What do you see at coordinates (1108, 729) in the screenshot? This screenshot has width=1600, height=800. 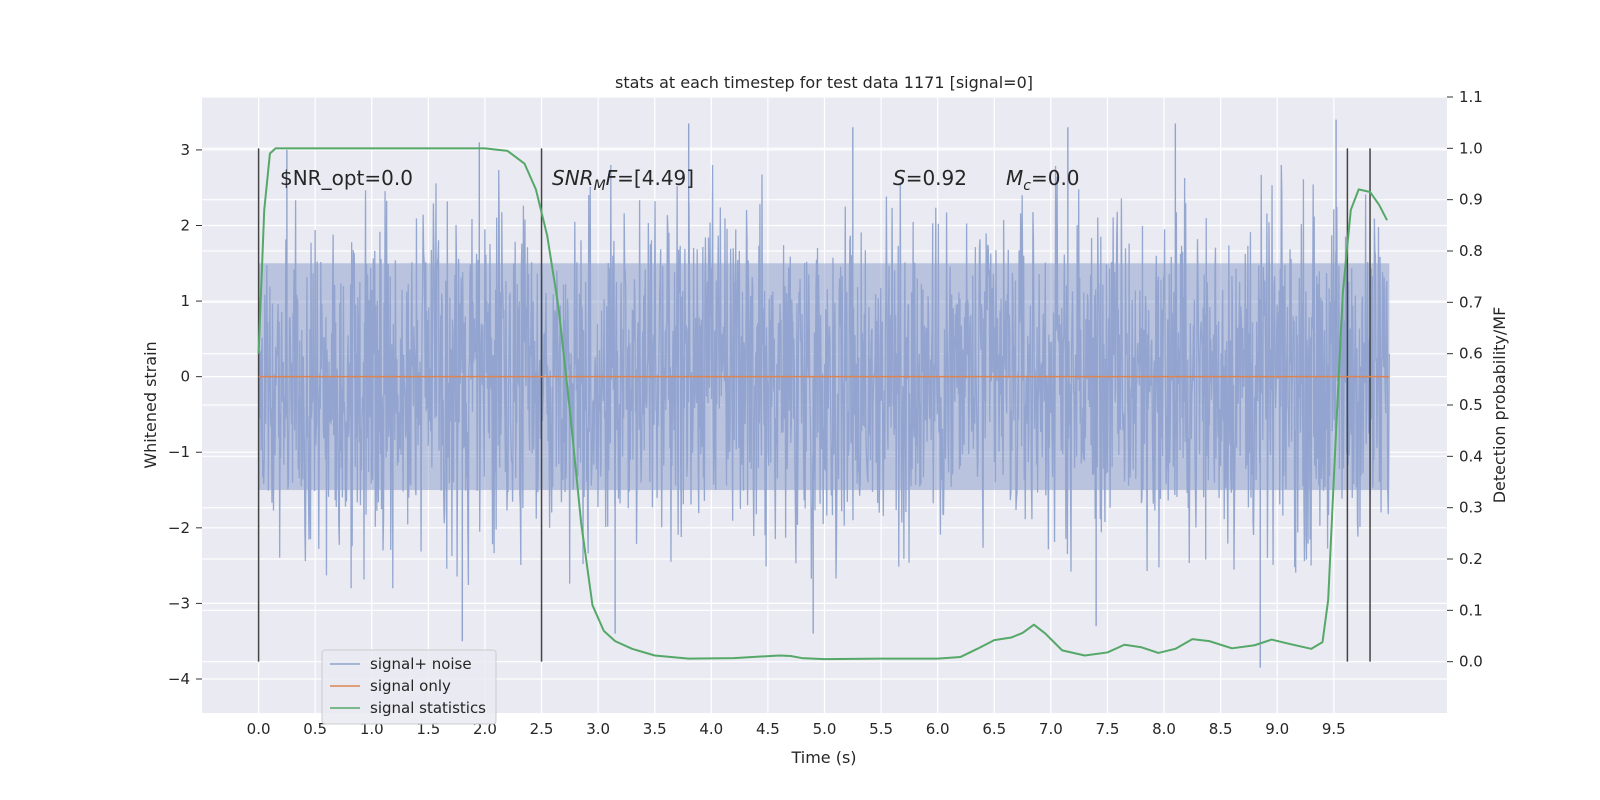 I see `x-tick-label: 7.5` at bounding box center [1108, 729].